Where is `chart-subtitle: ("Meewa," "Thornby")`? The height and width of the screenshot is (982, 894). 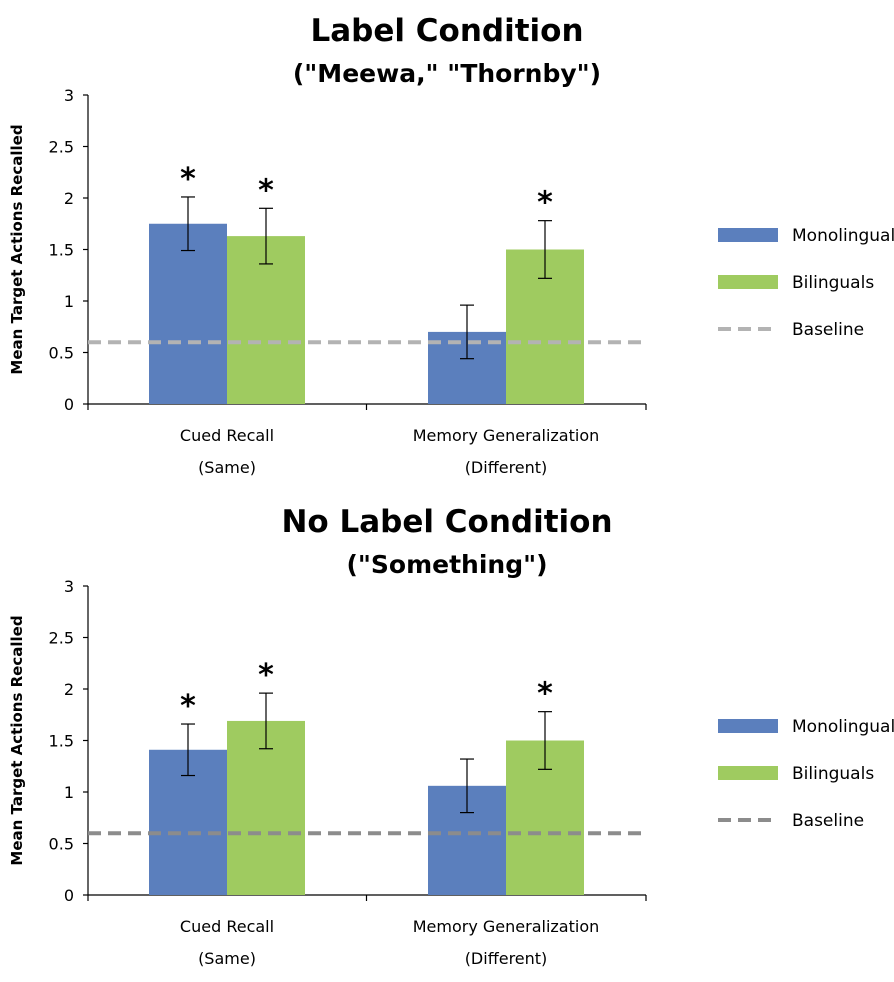
chart-subtitle: ("Meewa," "Thornby") is located at coordinates (447, 73).